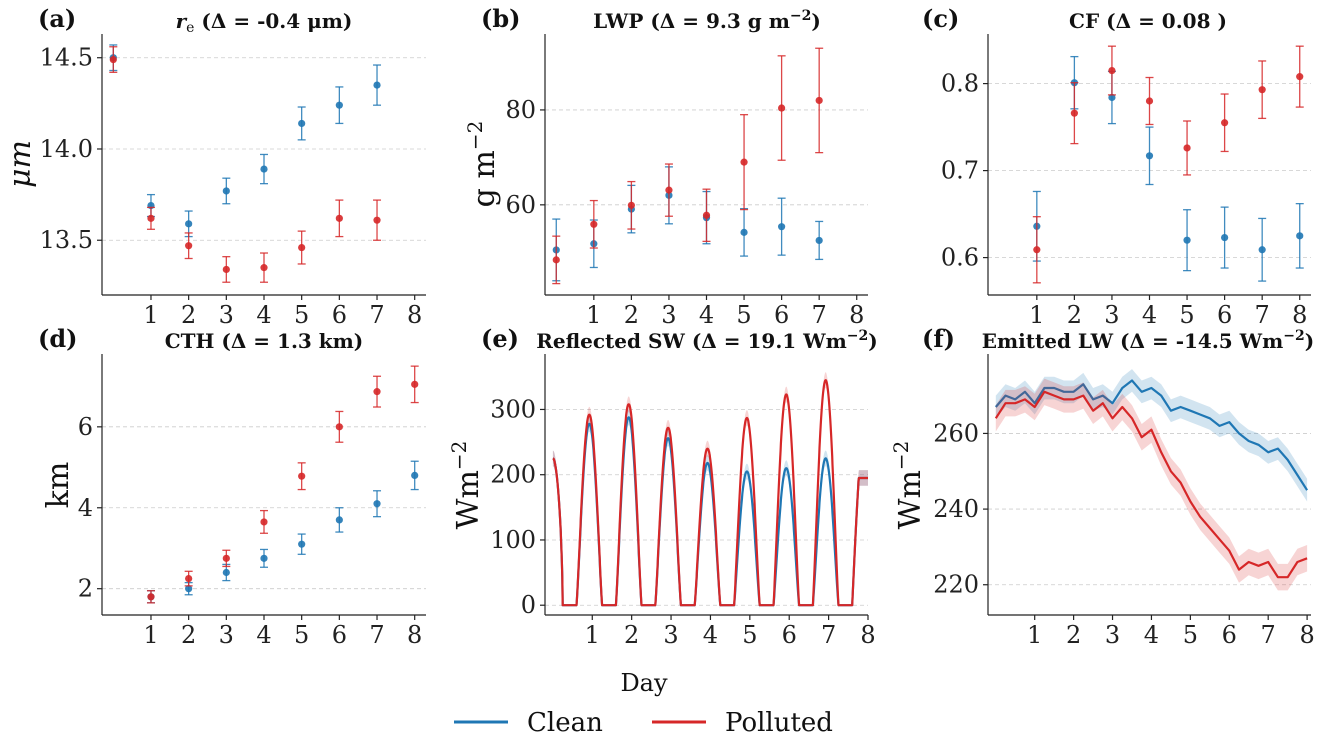 Image resolution: width=1344 pixels, height=736 pixels. I want to click on y-tick-label: 0, so click(528, 605).